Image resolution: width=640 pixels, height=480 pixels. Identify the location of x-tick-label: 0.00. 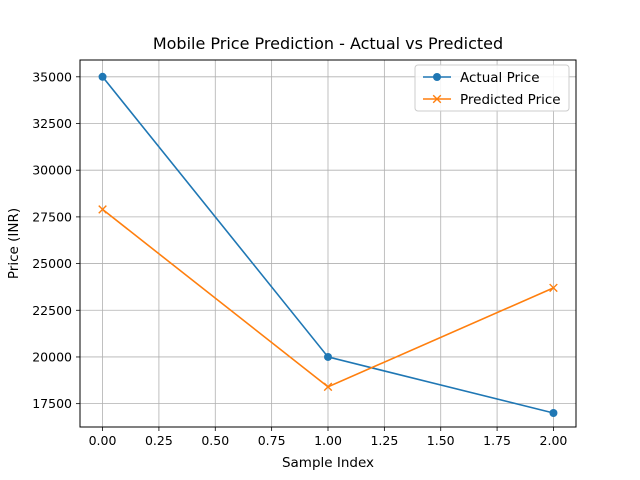
(103, 440).